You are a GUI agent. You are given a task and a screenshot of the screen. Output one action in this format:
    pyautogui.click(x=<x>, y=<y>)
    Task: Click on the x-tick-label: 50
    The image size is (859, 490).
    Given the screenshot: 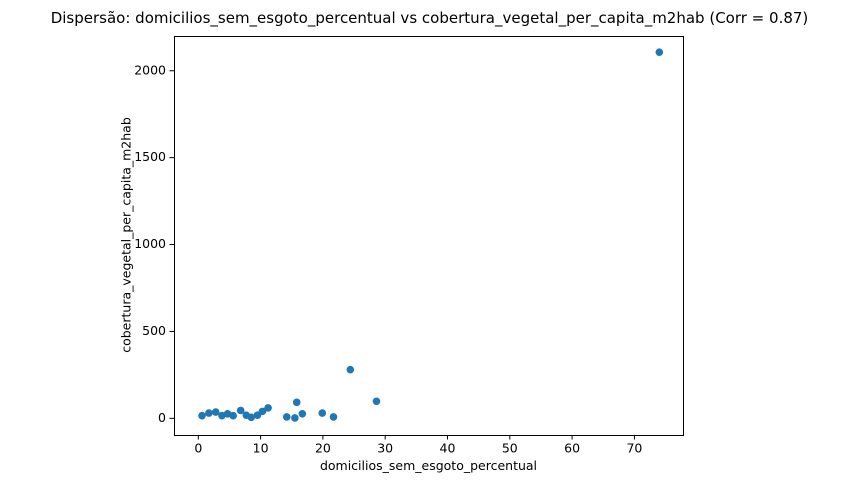 What is the action you would take?
    pyautogui.click(x=510, y=448)
    